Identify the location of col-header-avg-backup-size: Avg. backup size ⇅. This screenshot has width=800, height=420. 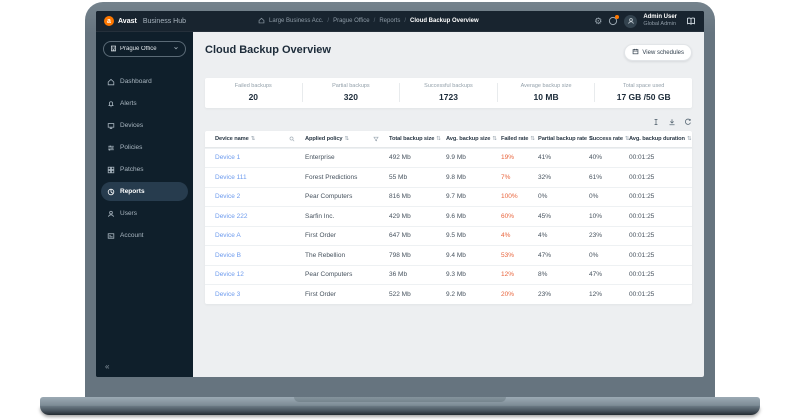
(473, 139).